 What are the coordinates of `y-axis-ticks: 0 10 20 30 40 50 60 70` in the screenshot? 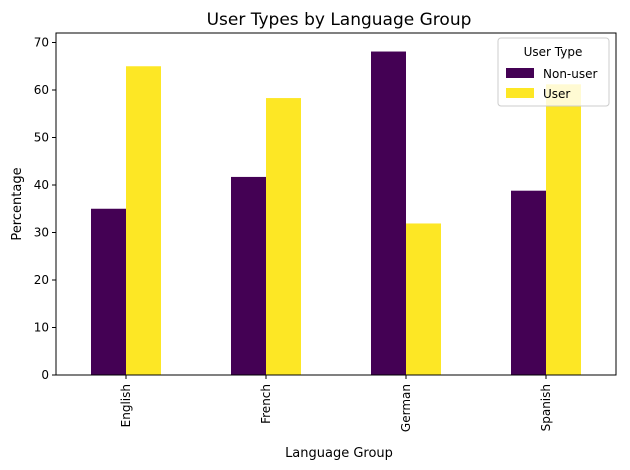 It's located at (45, 209).